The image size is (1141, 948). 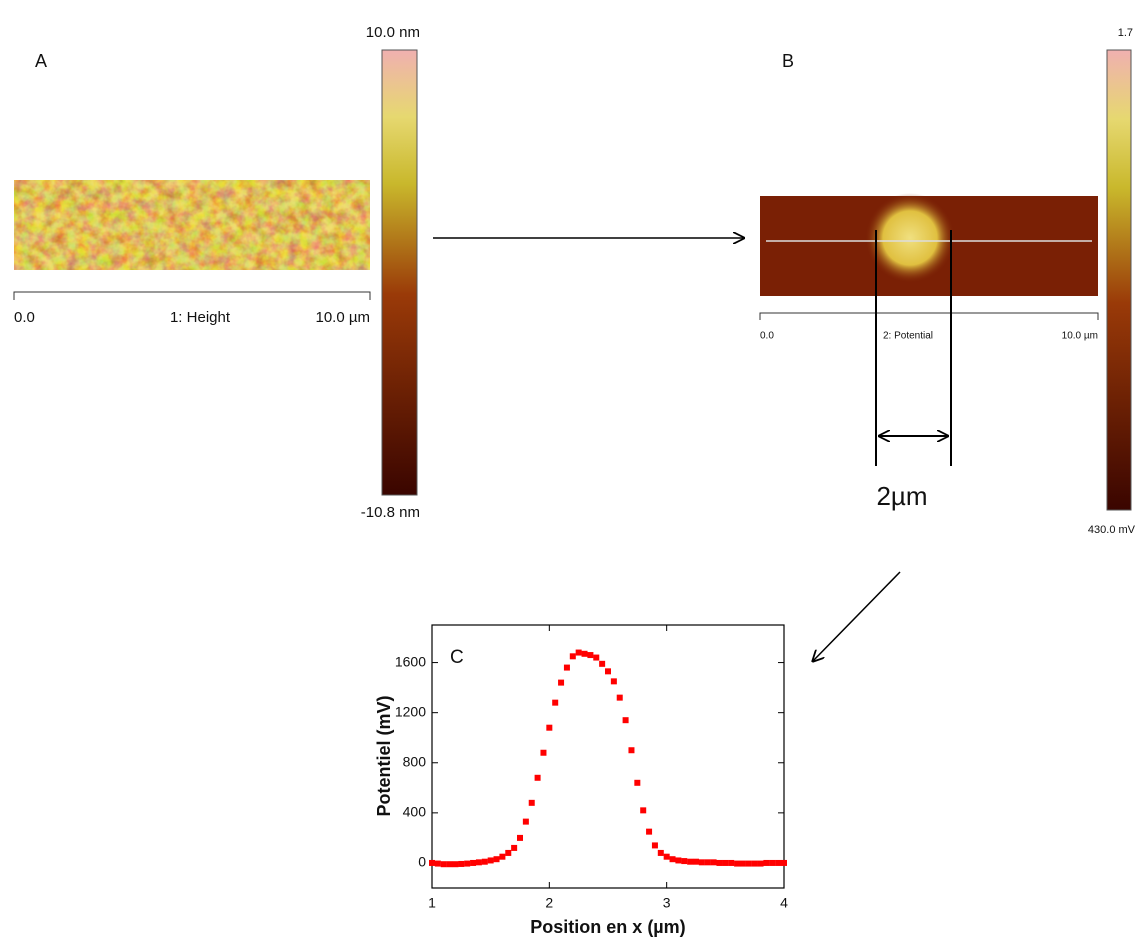 I want to click on channel-label: 2: Potential, so click(x=908, y=336).